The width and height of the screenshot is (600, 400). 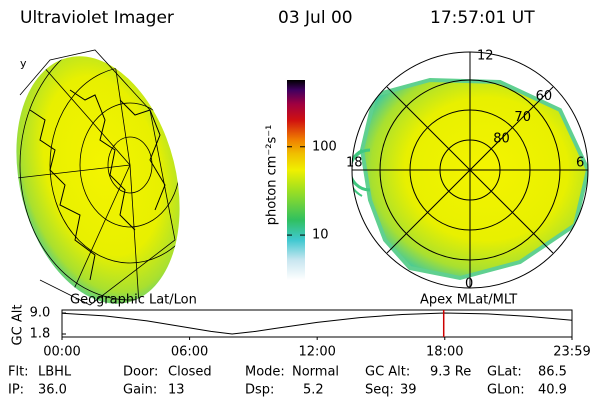 I want to click on colorbar-tick-label: 10, so click(x=320, y=235).